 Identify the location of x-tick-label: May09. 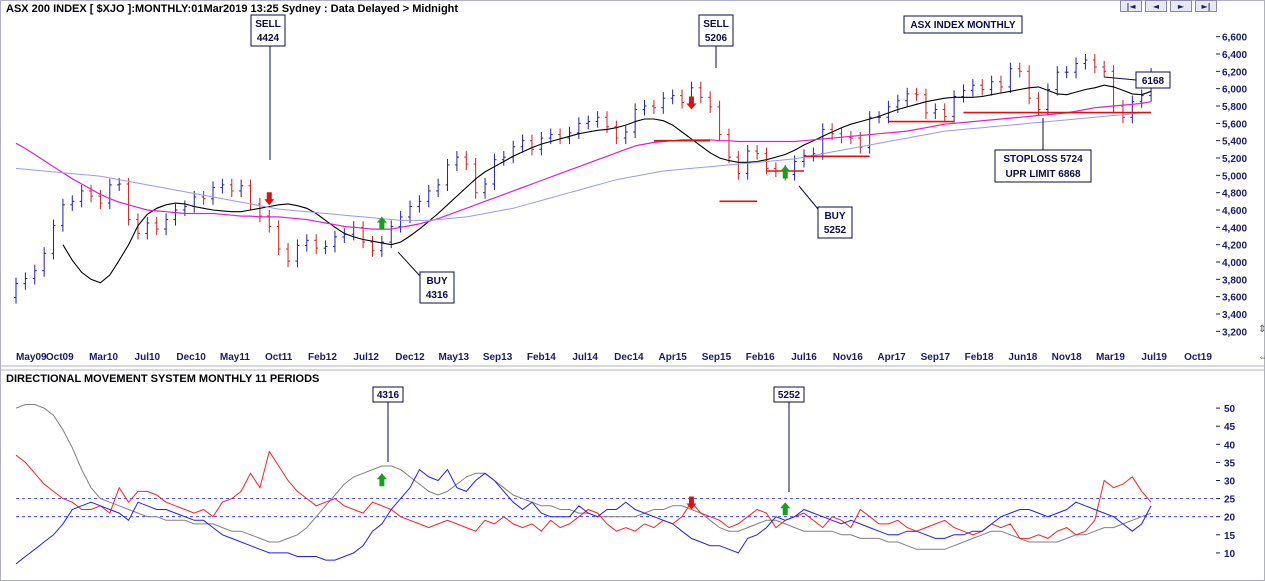
(31, 357).